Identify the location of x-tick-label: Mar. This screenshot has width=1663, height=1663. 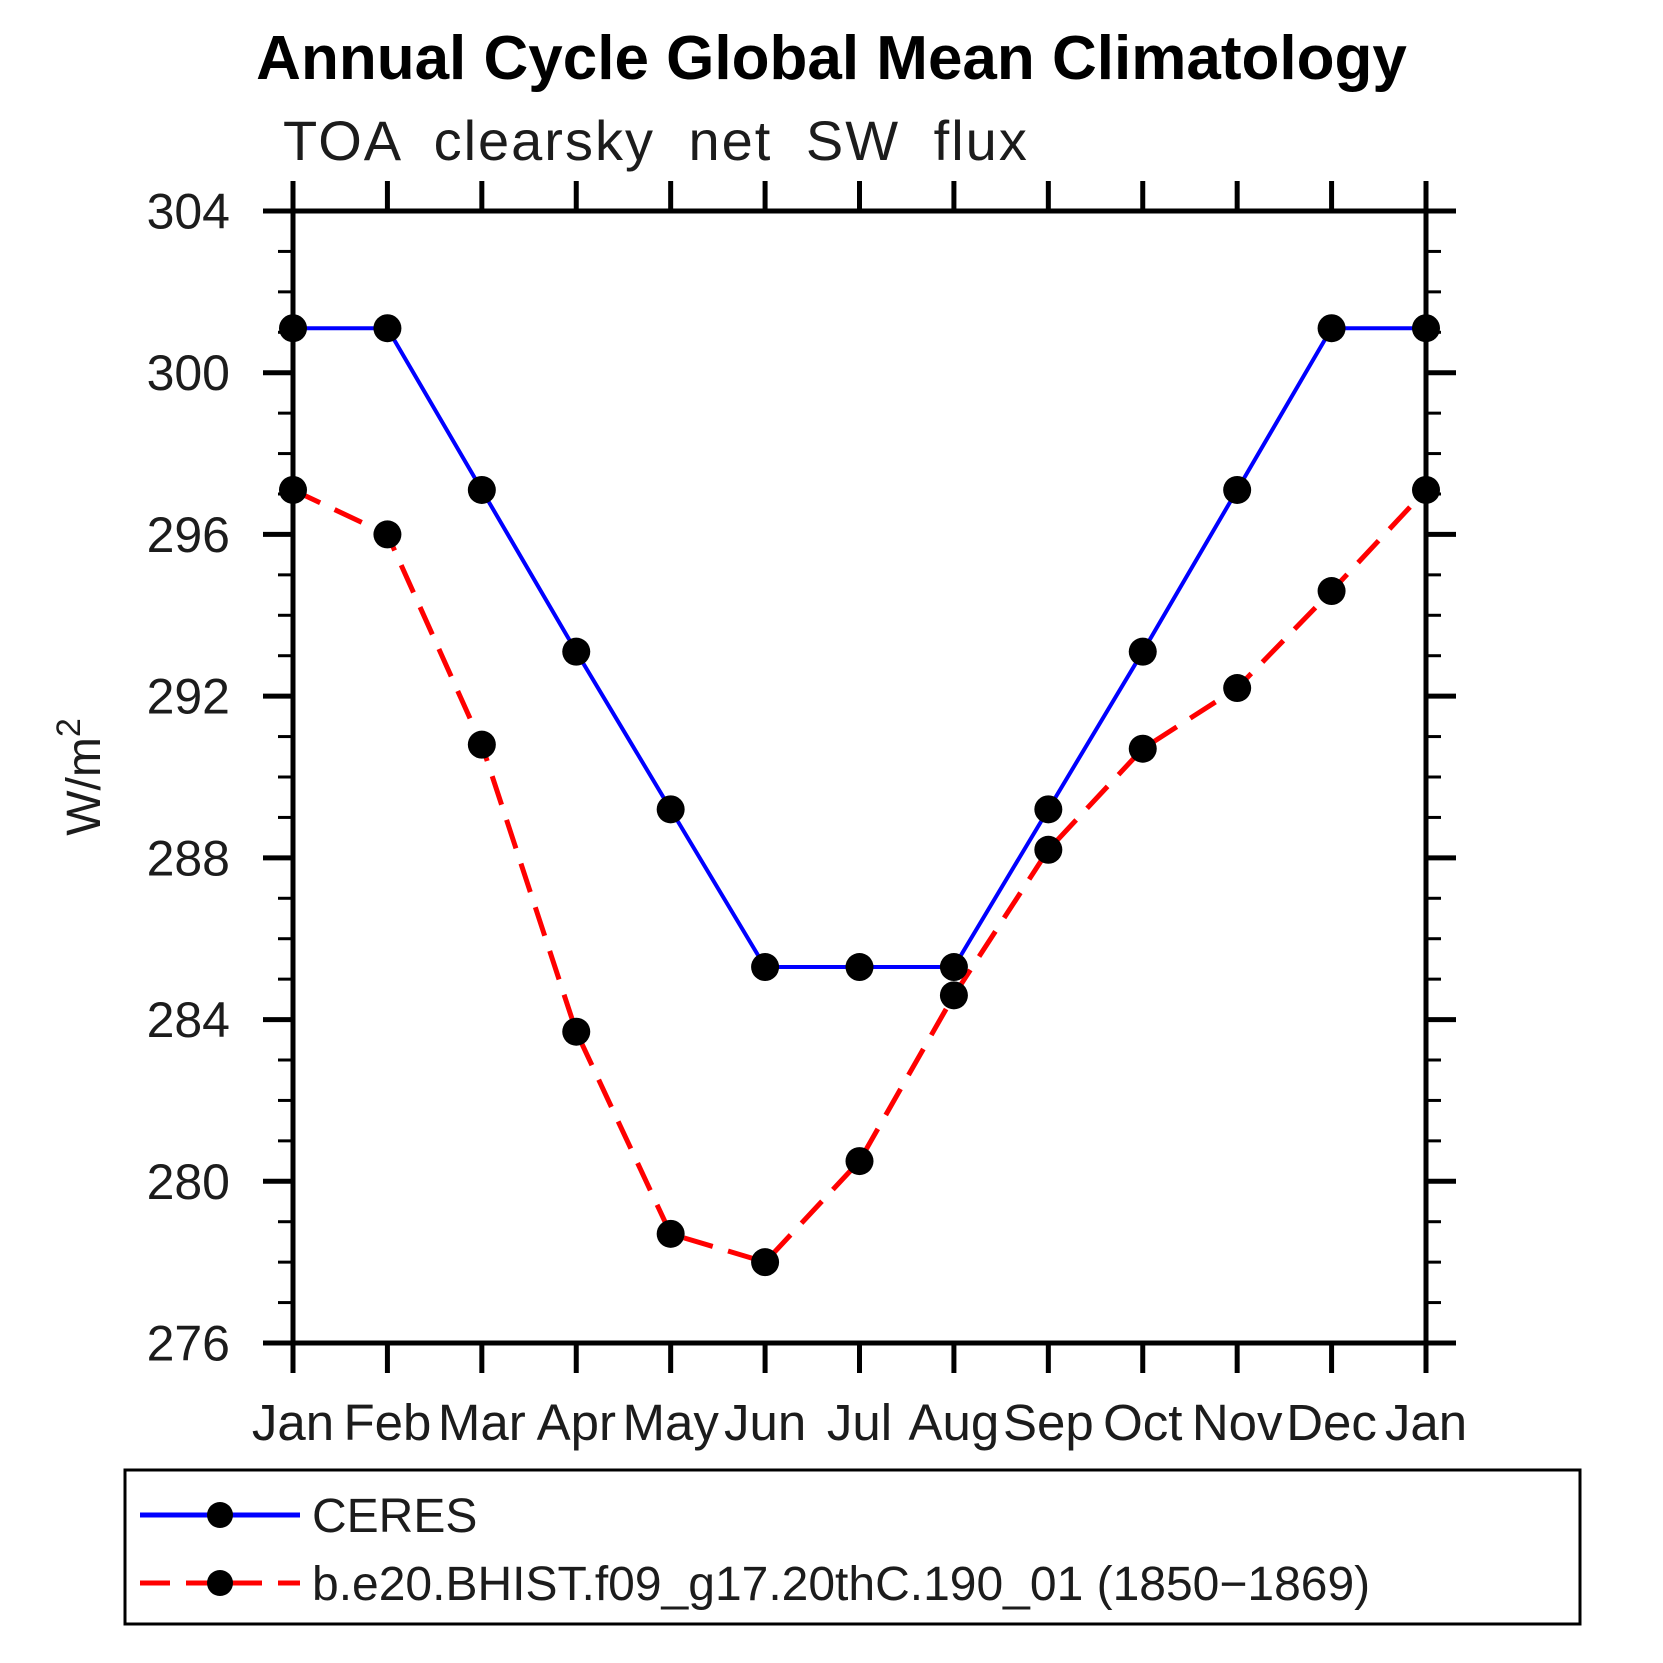
(482, 1422).